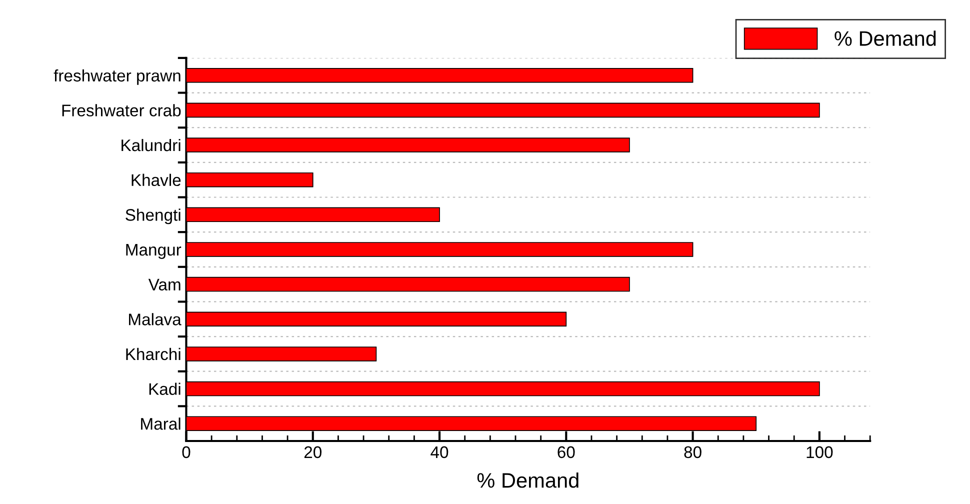 This screenshot has height=504, width=970. What do you see at coordinates (186, 452) in the screenshot?
I see `x-tick-label: 0` at bounding box center [186, 452].